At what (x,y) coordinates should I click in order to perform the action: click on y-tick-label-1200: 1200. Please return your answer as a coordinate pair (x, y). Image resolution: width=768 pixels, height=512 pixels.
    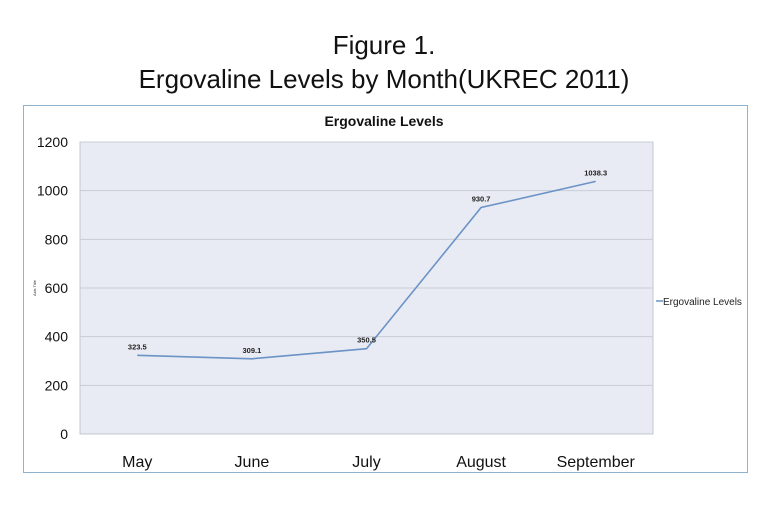
    Looking at the image, I should click on (52, 142).